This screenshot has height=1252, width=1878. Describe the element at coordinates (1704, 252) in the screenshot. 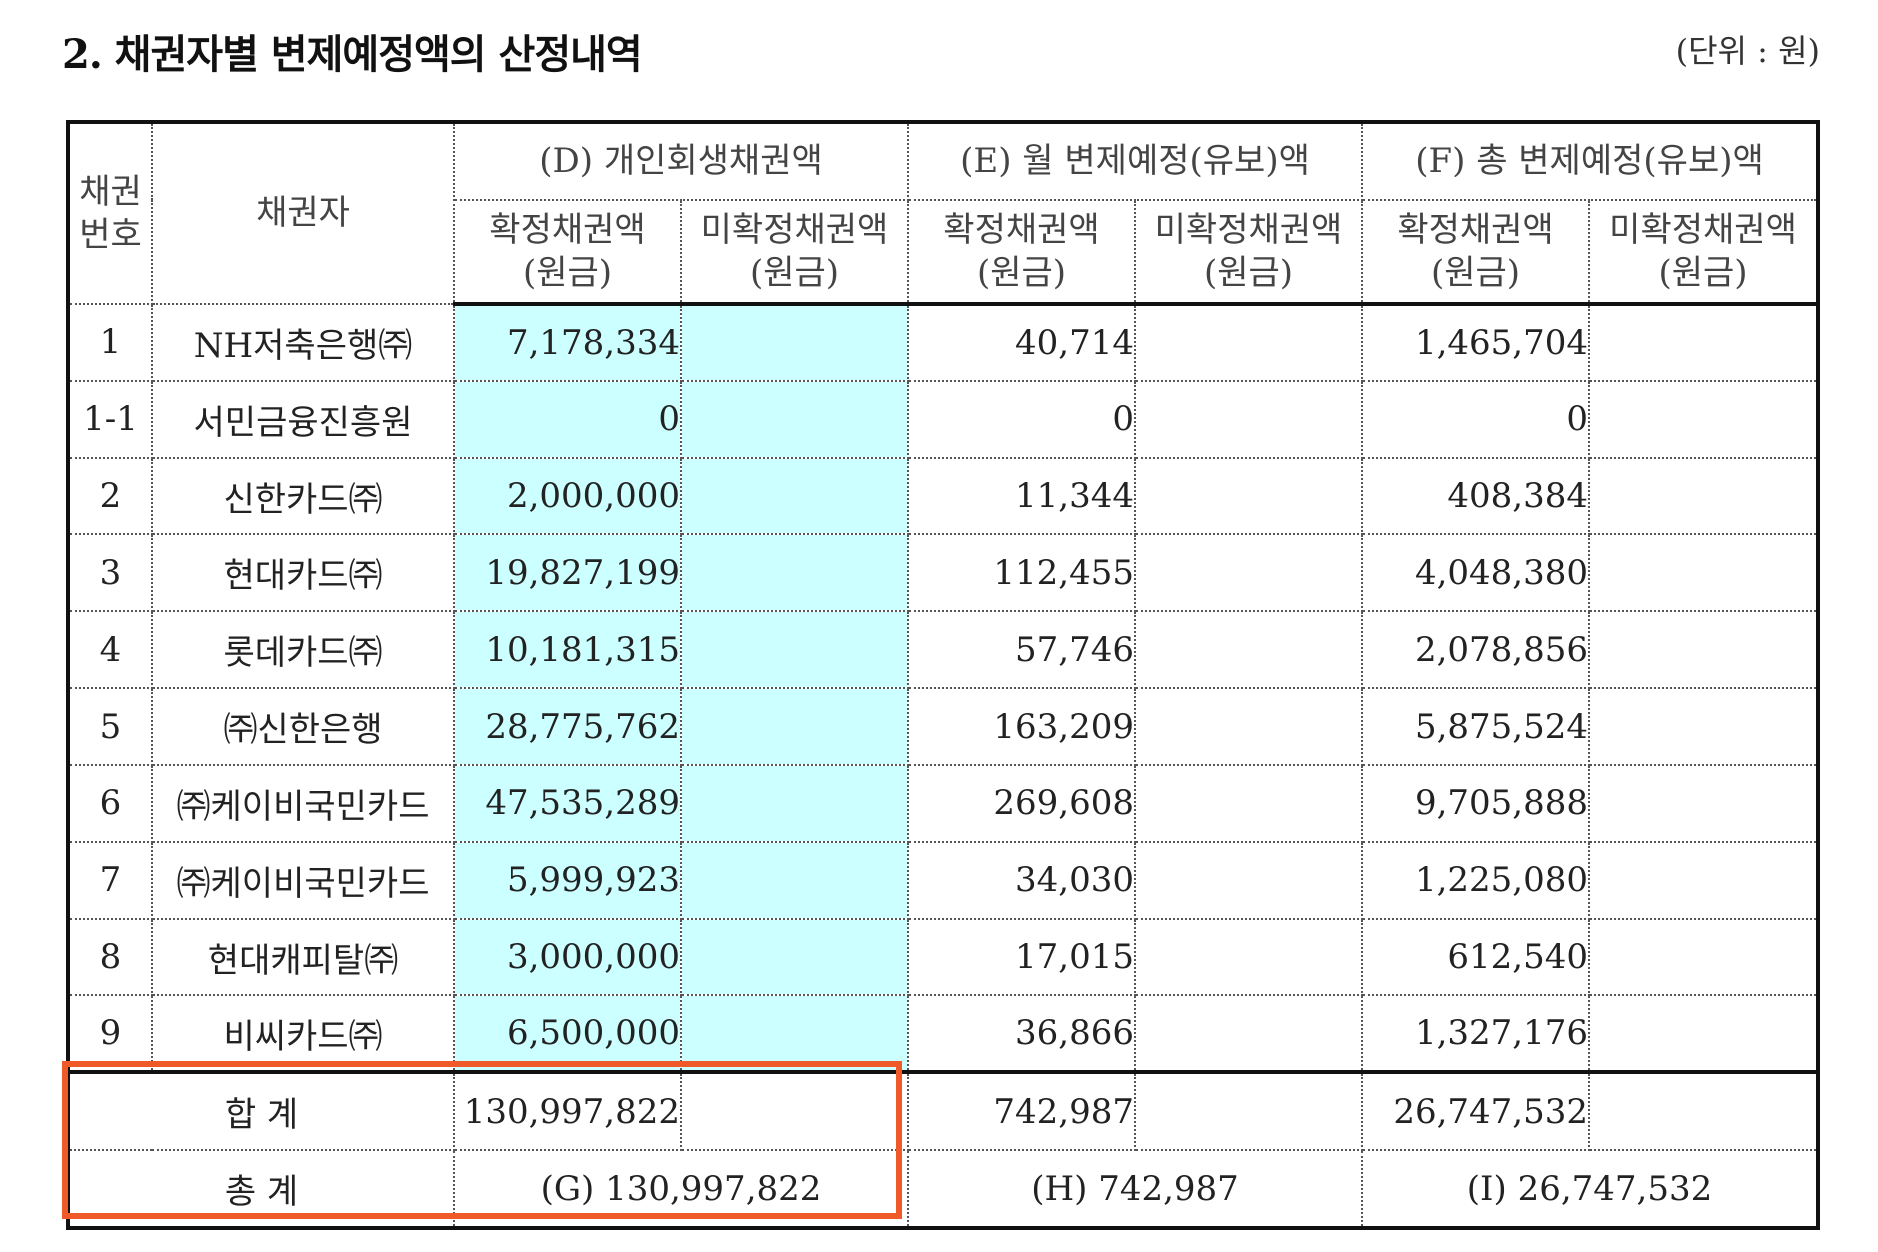

I see `header-f-unconfirmed: 미확정채권액 (원금)` at that location.